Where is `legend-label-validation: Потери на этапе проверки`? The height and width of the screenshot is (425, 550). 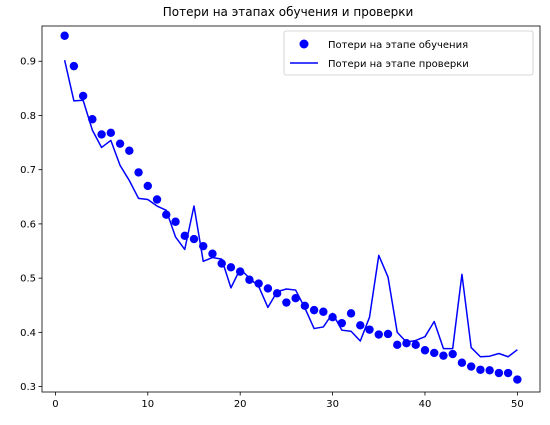 legend-label-validation: Потери на этапе проверки is located at coordinates (398, 64).